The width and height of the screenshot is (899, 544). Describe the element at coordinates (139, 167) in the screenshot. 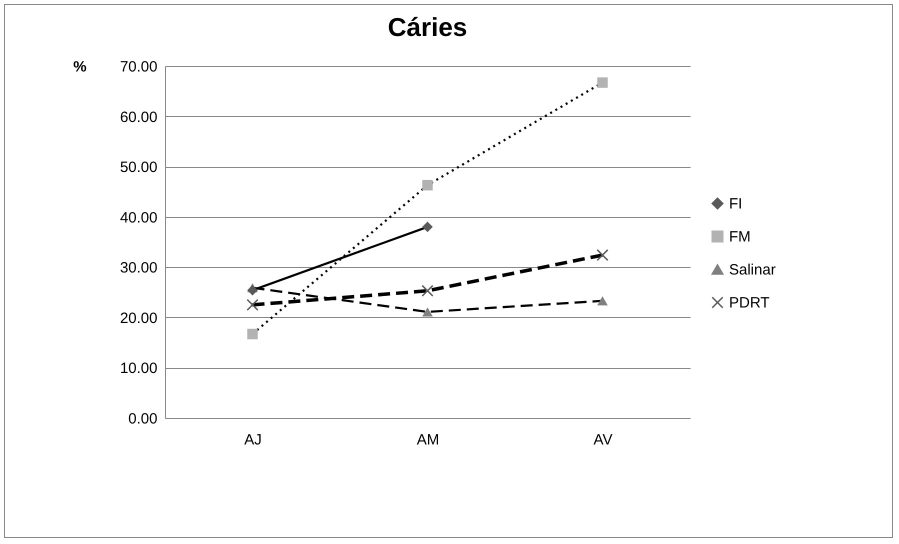

I see `y-tick-label: 50.00` at that location.